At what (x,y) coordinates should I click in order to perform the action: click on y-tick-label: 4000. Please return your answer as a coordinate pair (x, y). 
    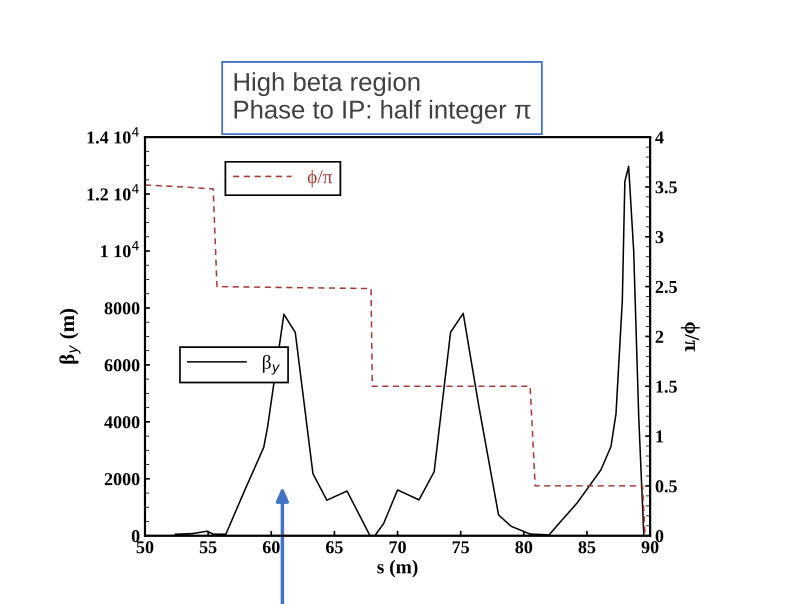
    Looking at the image, I should click on (122, 422).